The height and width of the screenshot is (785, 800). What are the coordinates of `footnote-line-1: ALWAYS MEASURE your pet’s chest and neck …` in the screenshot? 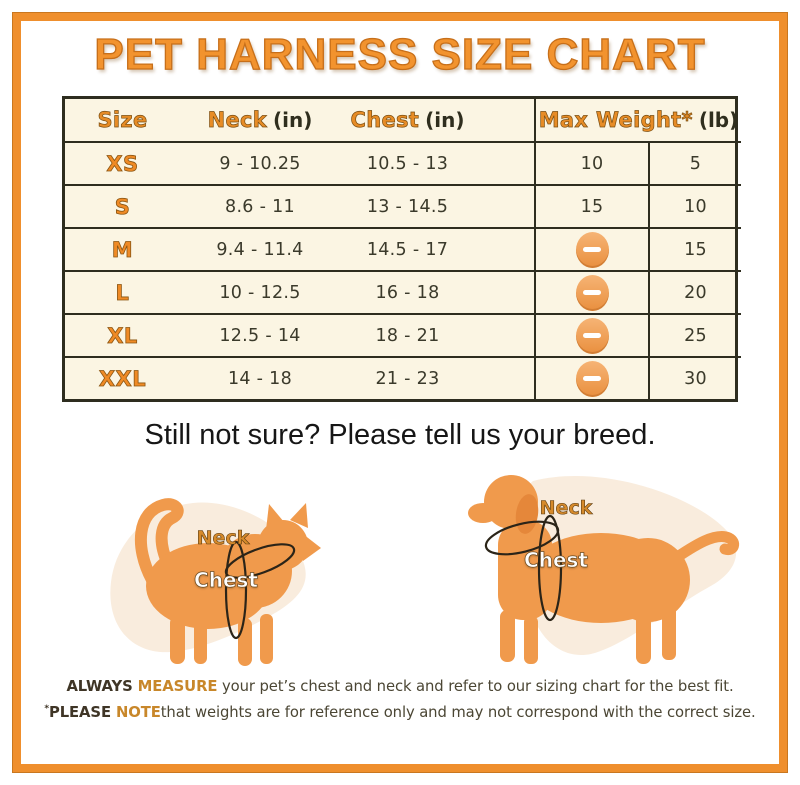 It's located at (400, 687).